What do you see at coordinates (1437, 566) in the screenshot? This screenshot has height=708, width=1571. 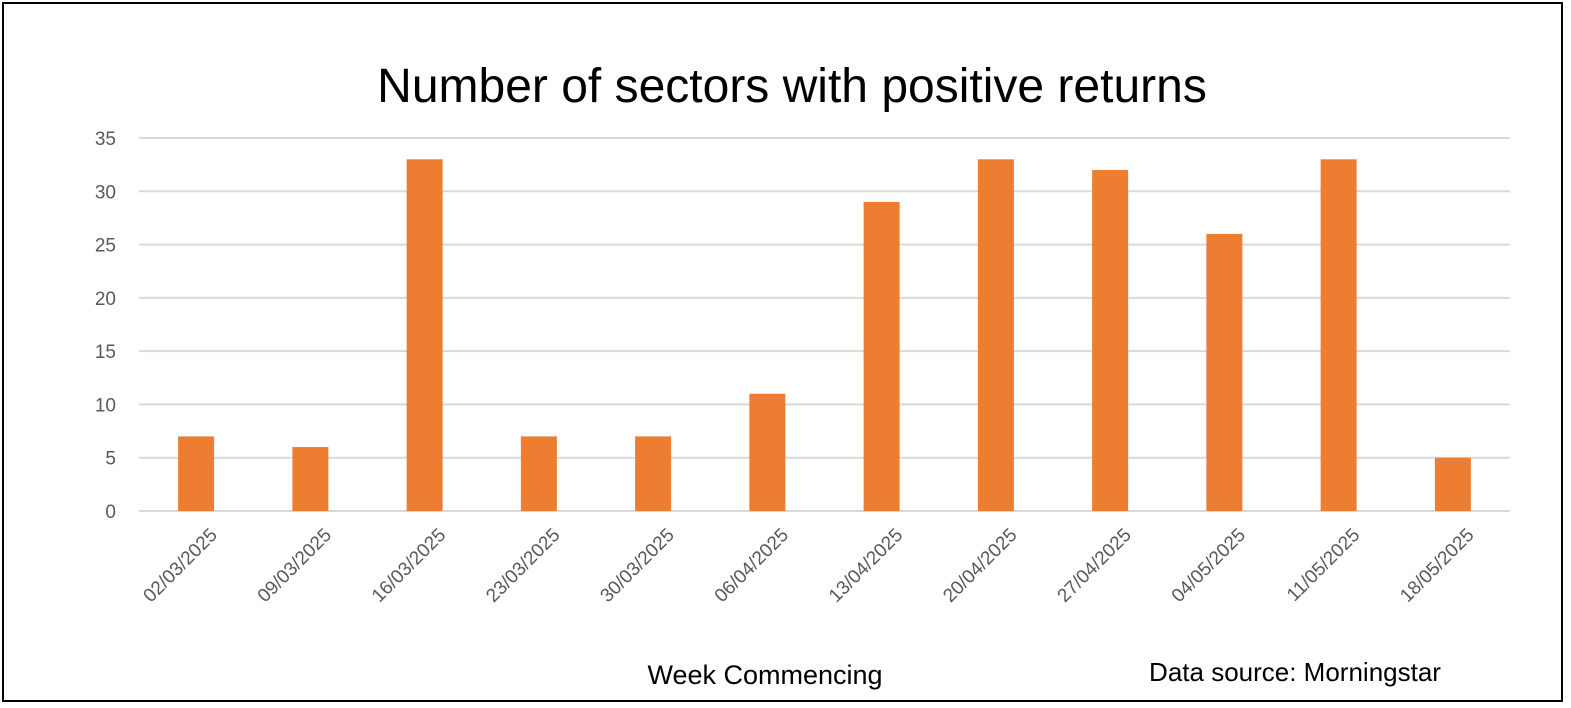 I see `x-tick-label: 18/05/2025` at bounding box center [1437, 566].